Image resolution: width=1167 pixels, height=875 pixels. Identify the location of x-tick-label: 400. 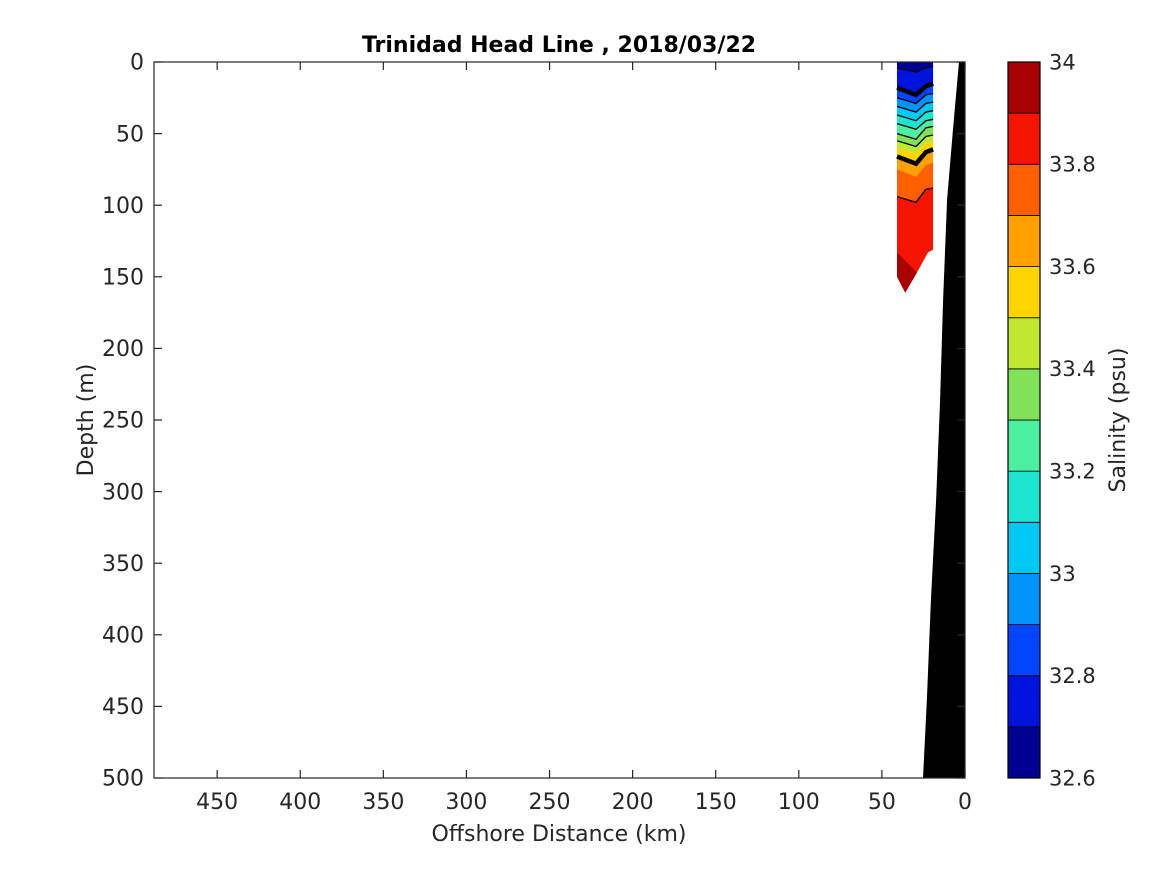
(300, 802).